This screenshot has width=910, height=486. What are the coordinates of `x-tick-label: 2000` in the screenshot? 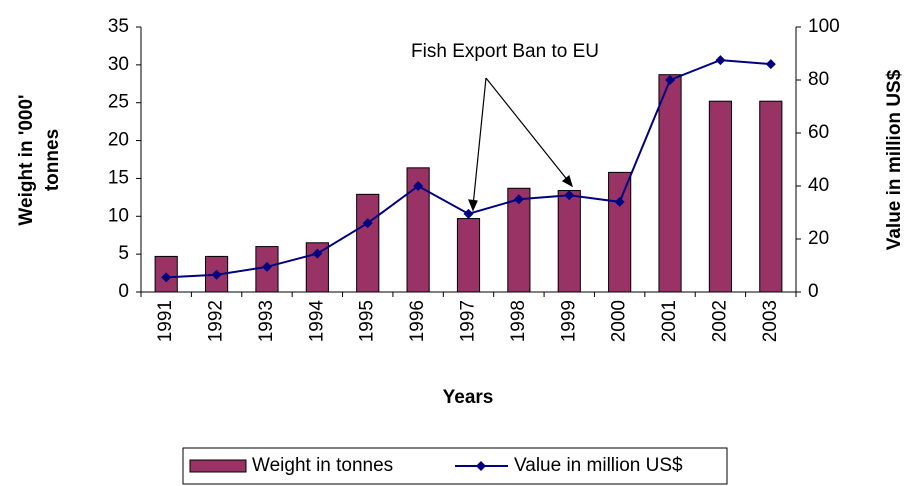 It's located at (619, 321).